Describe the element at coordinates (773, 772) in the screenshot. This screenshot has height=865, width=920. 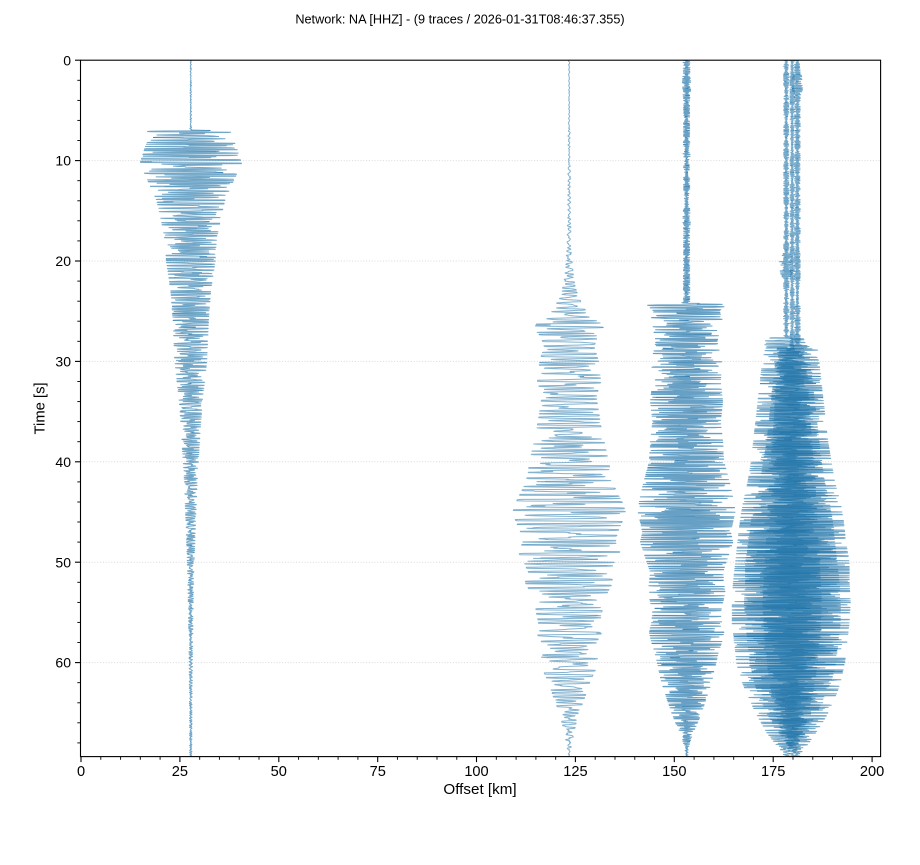
I see `svg-text: 175` at that location.